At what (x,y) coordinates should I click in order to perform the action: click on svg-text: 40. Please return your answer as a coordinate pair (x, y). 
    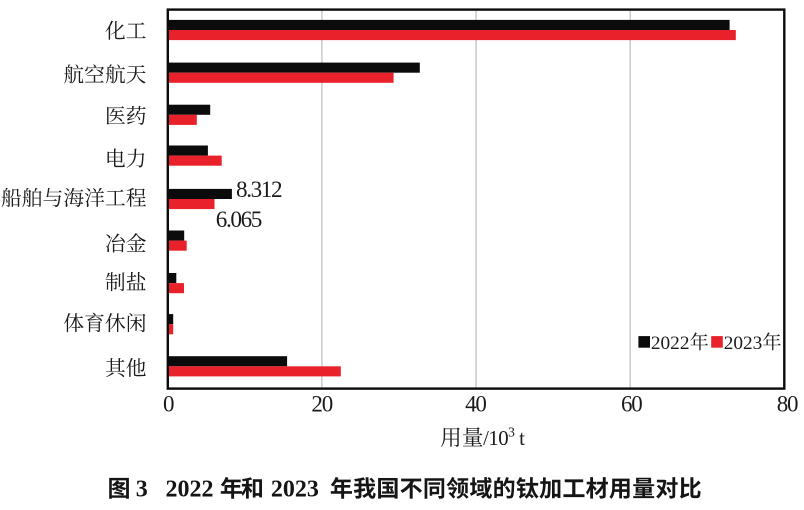
    Looking at the image, I should click on (475, 404).